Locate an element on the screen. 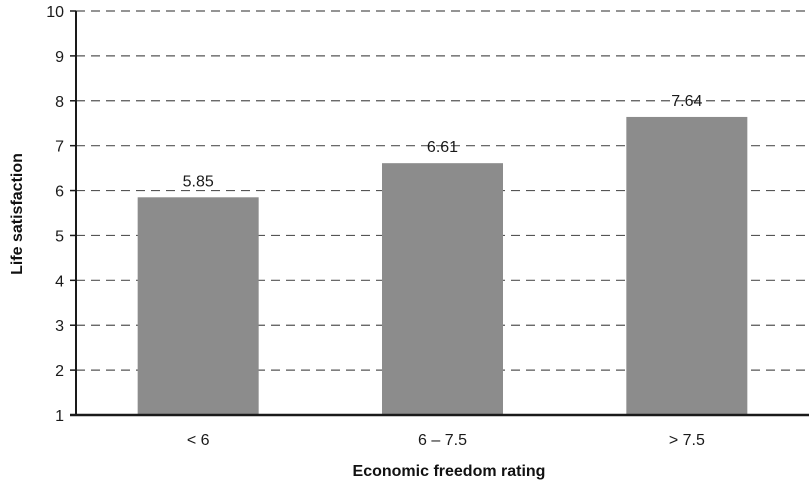  x-tick-label: > 7.5 is located at coordinates (687, 440).